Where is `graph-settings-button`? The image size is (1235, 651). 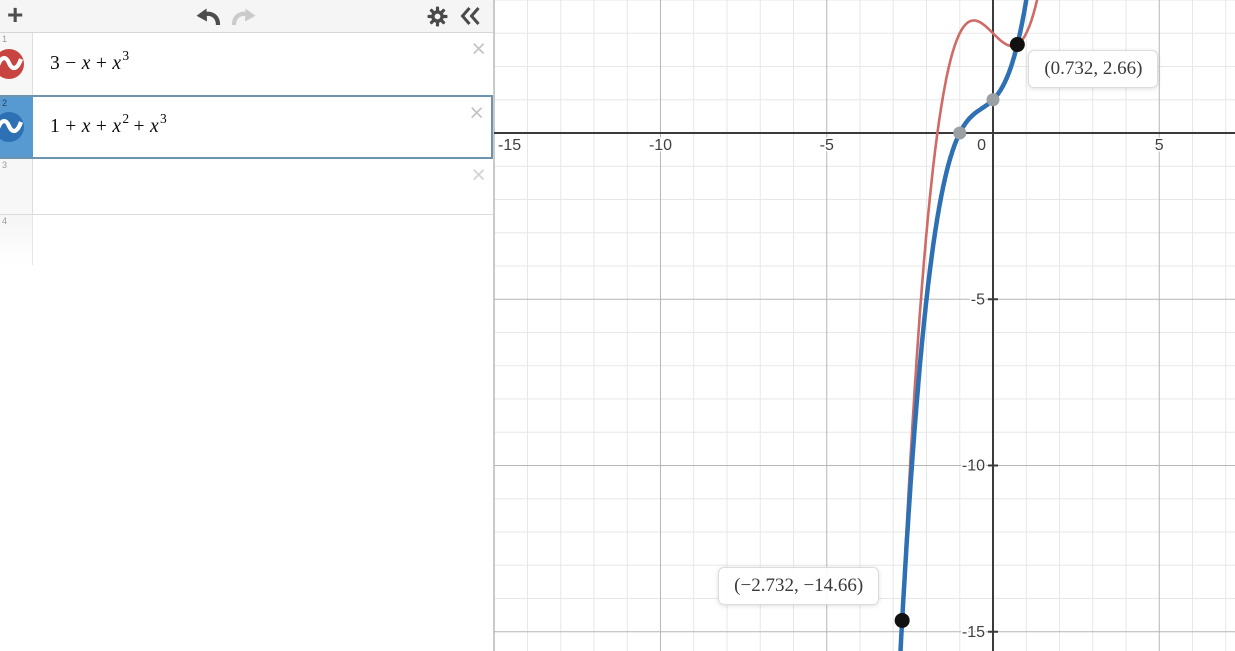 graph-settings-button is located at coordinates (437, 17).